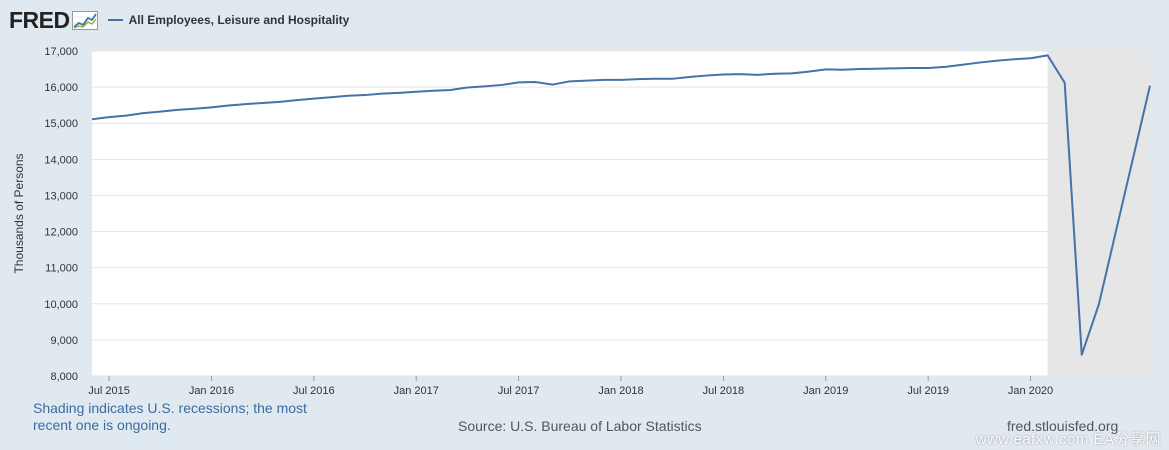 The width and height of the screenshot is (1169, 450). Describe the element at coordinates (61, 52) in the screenshot. I see `y-tick-label: 17,000` at that location.